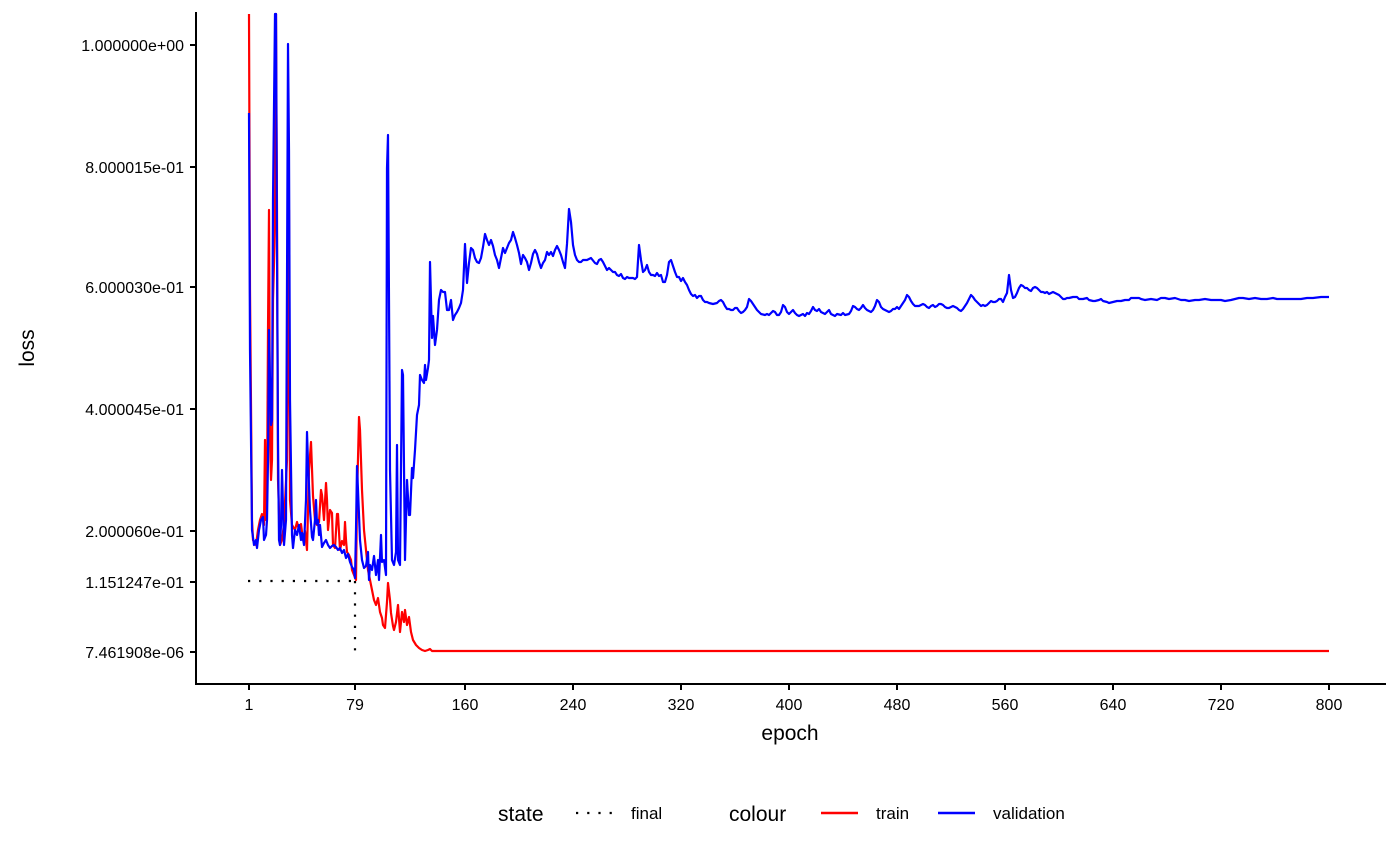 This screenshot has height=865, width=1400. Describe the element at coordinates (465, 705) in the screenshot. I see `x-tick-label: 160` at that location.